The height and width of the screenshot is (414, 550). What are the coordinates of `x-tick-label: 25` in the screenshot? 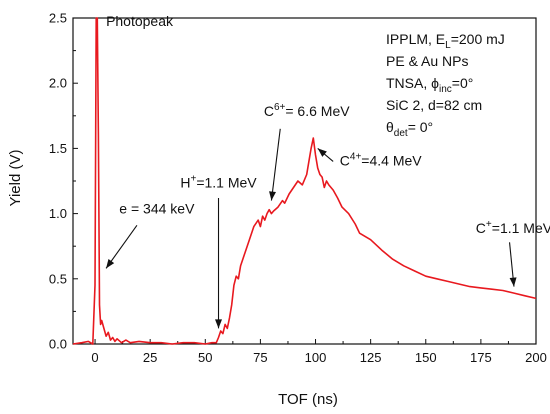 It's located at (150, 357).